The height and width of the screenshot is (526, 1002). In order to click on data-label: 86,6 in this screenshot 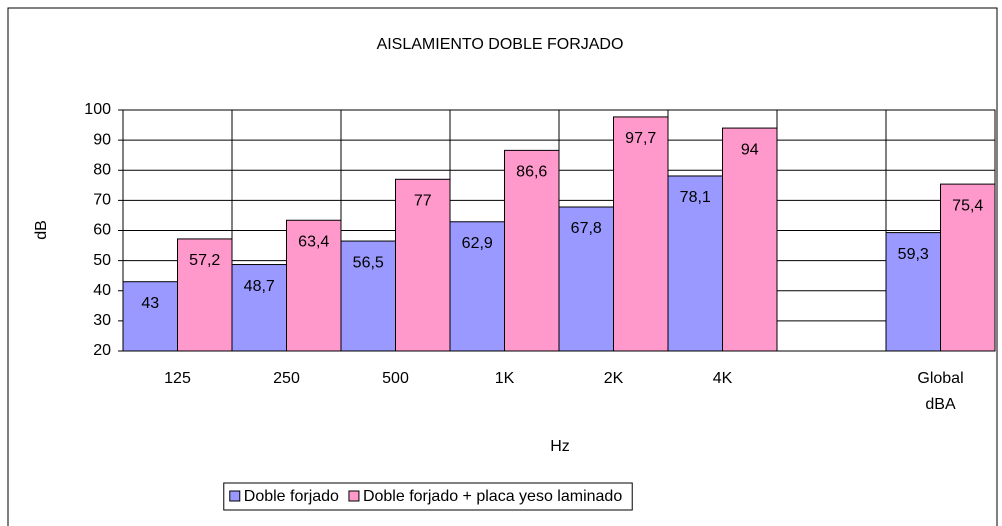, I will do `click(531, 172)`.